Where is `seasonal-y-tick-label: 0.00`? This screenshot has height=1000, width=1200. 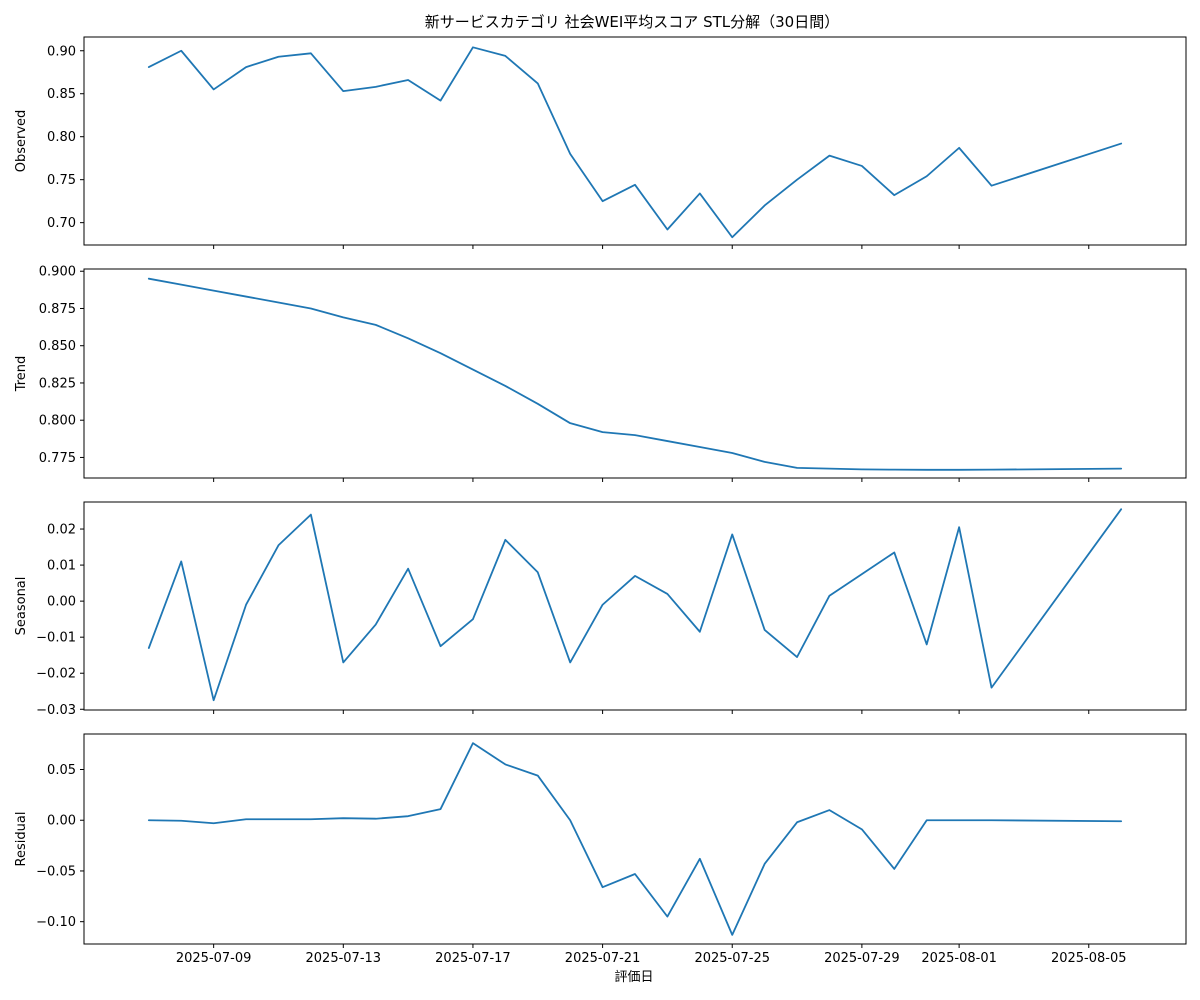 seasonal-y-tick-label: 0.00 is located at coordinates (61, 602).